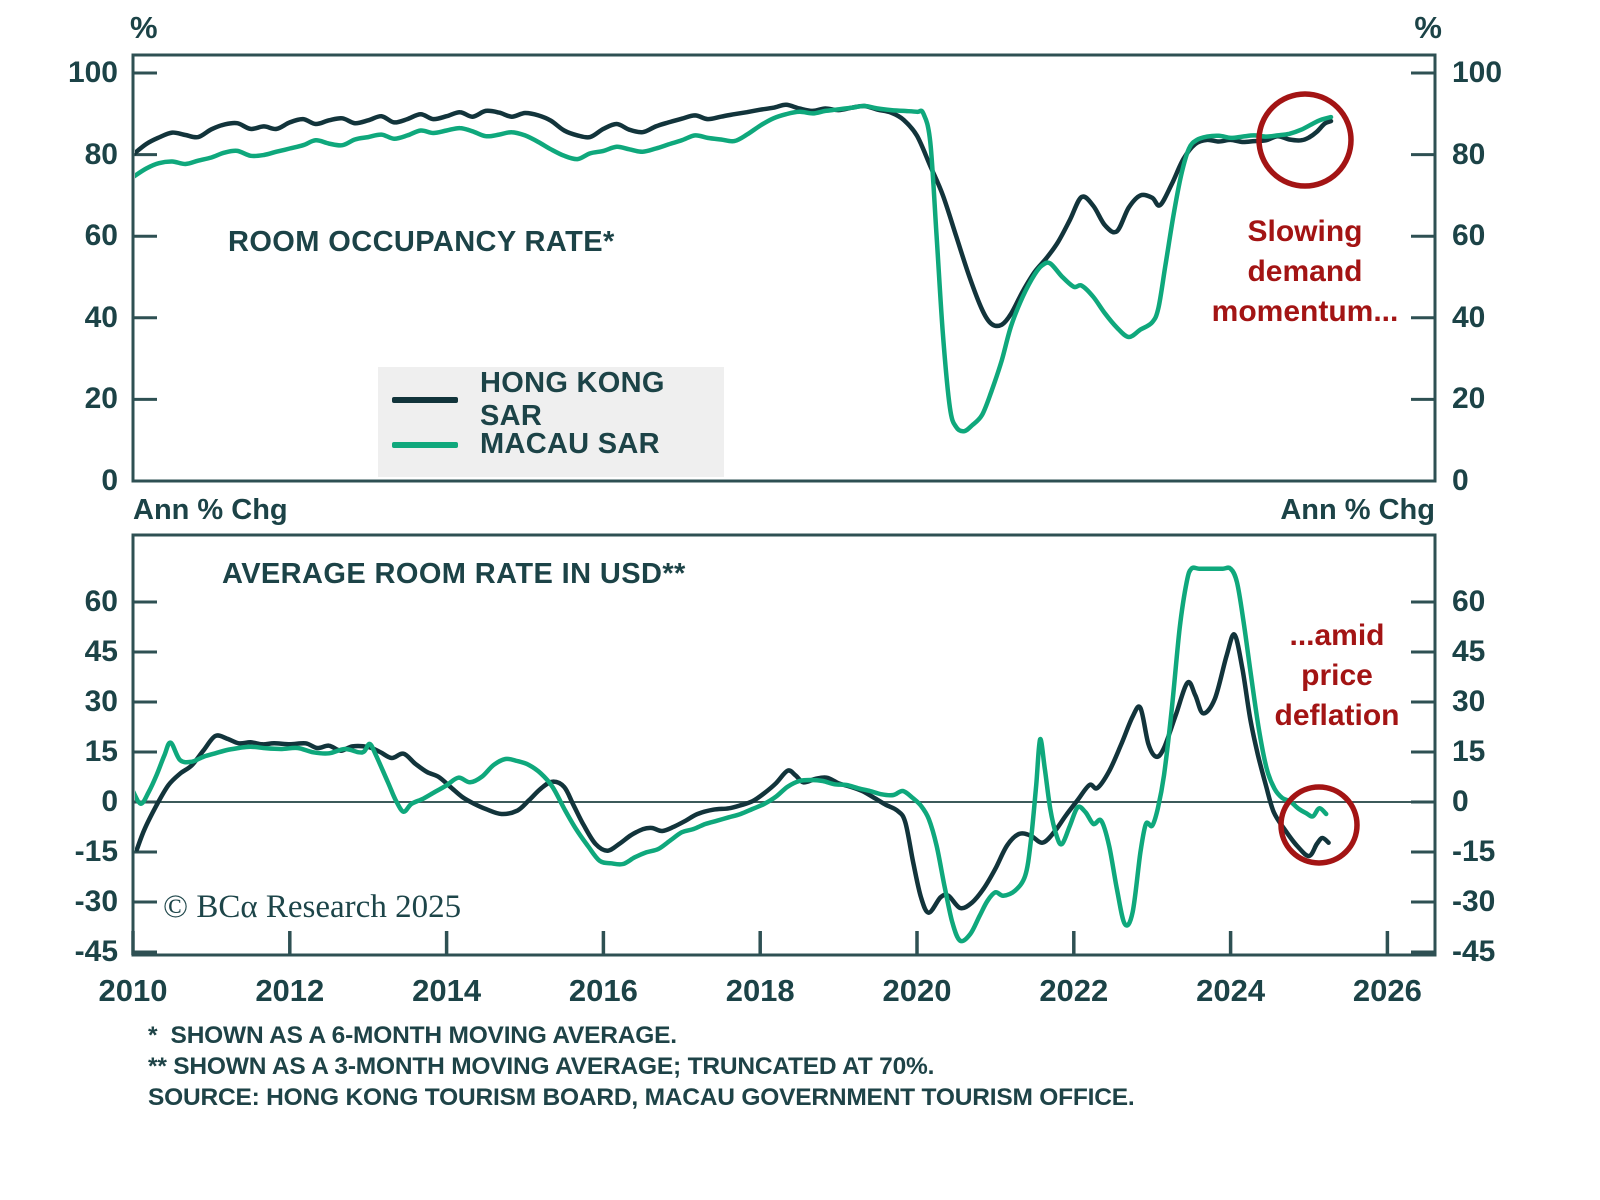 The width and height of the screenshot is (1600, 1200). I want to click on bottom-panel-title: AVERAGE ROOM RATE IN USD**, so click(454, 574).